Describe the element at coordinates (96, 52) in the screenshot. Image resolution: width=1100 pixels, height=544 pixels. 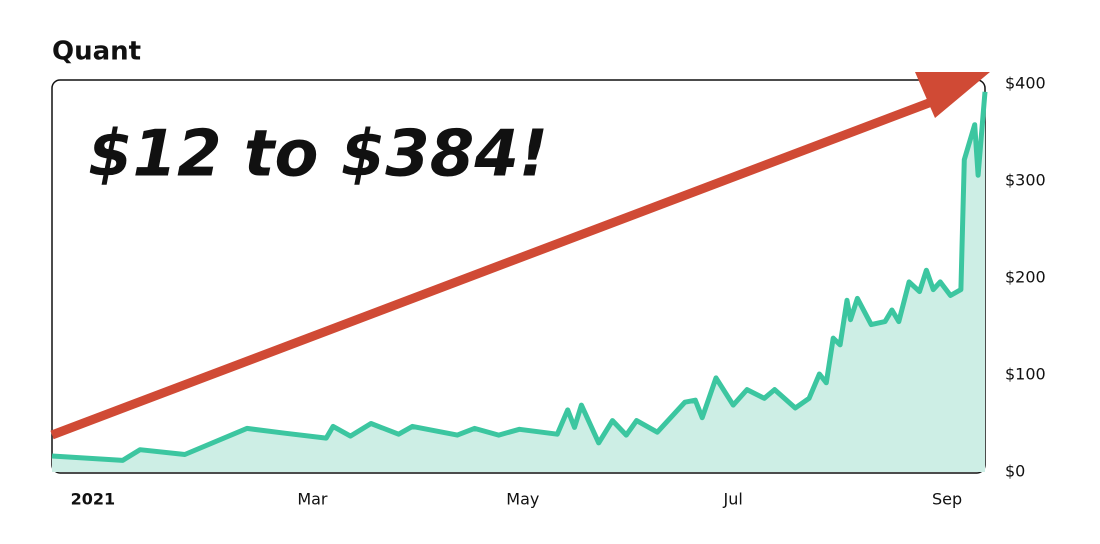
I see `chart-title: Quant` at that location.